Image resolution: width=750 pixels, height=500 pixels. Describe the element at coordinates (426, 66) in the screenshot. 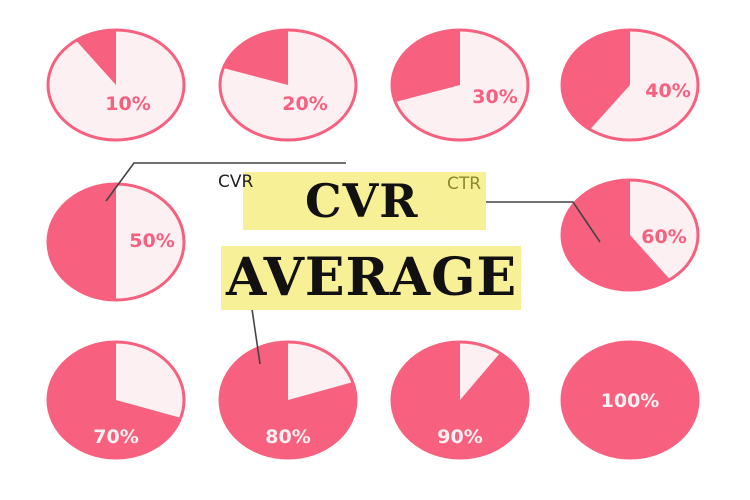

I see `pie-30-slice` at that location.